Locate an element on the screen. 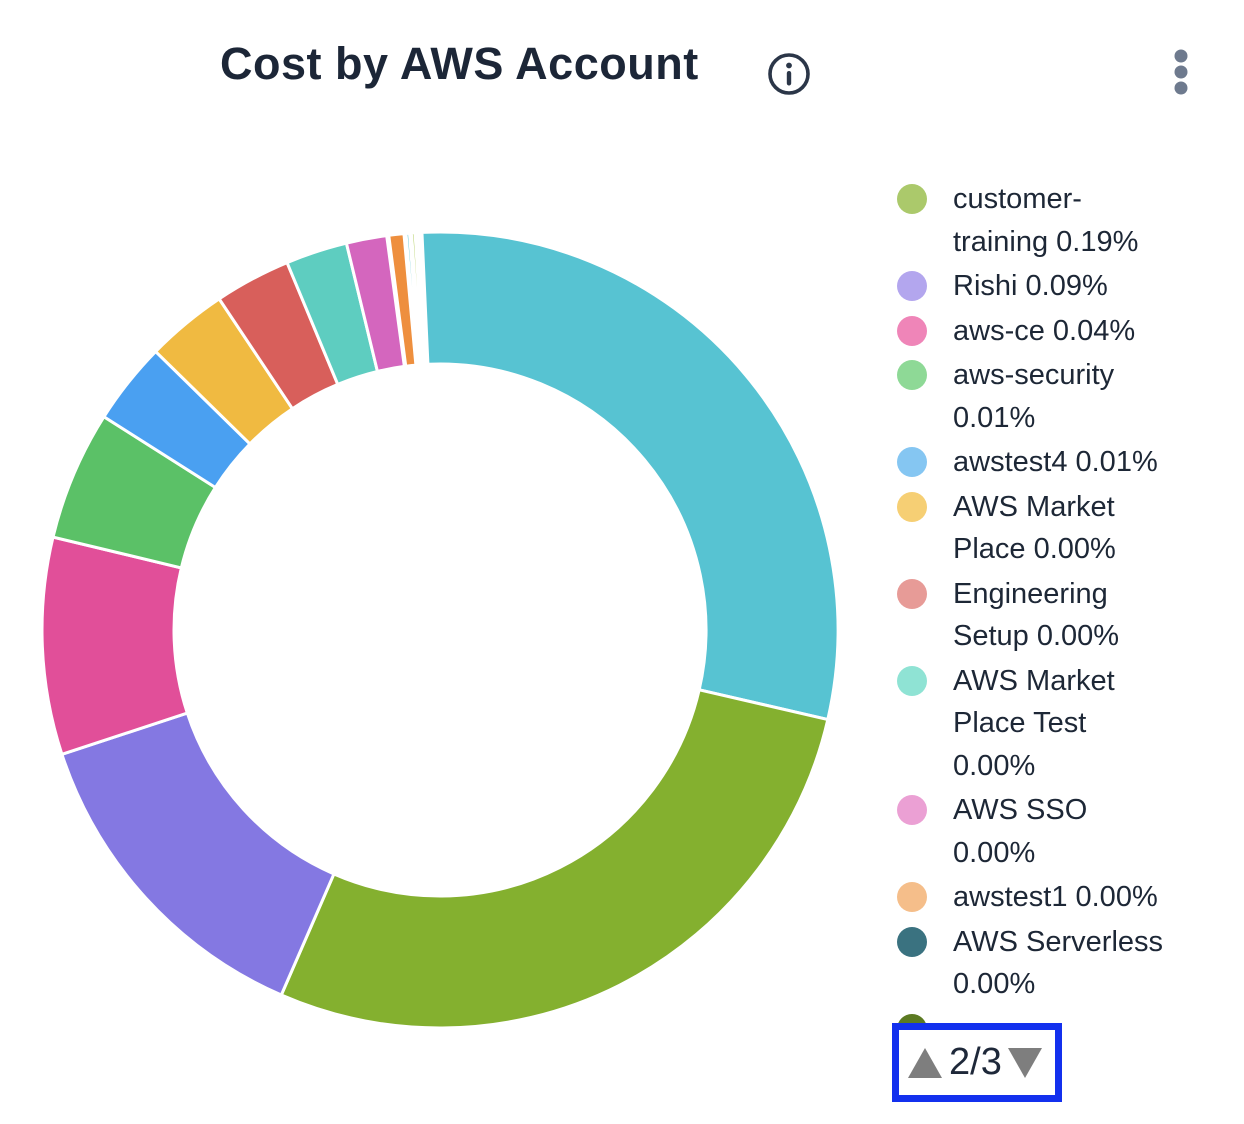  legend-item: Rishi 0.09% is located at coordinates (1062, 286).